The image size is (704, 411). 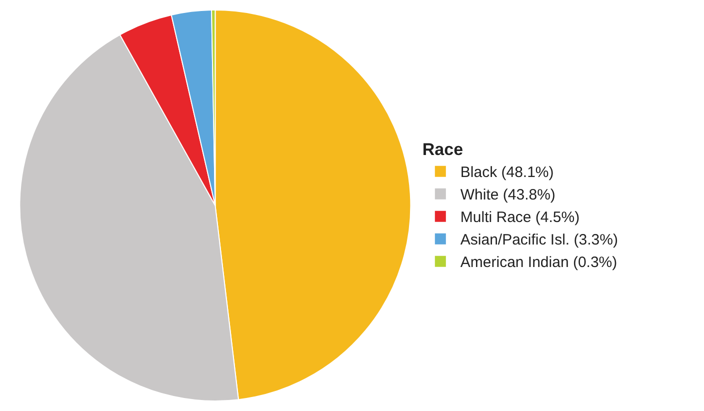 I want to click on legend-label: Multi Race (4.5%), so click(x=520, y=217).